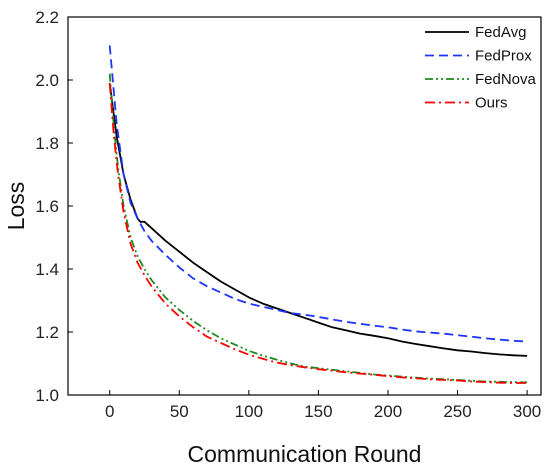 The width and height of the screenshot is (550, 470). I want to click on legend-label-fedavg: FedAvg, so click(500, 32).